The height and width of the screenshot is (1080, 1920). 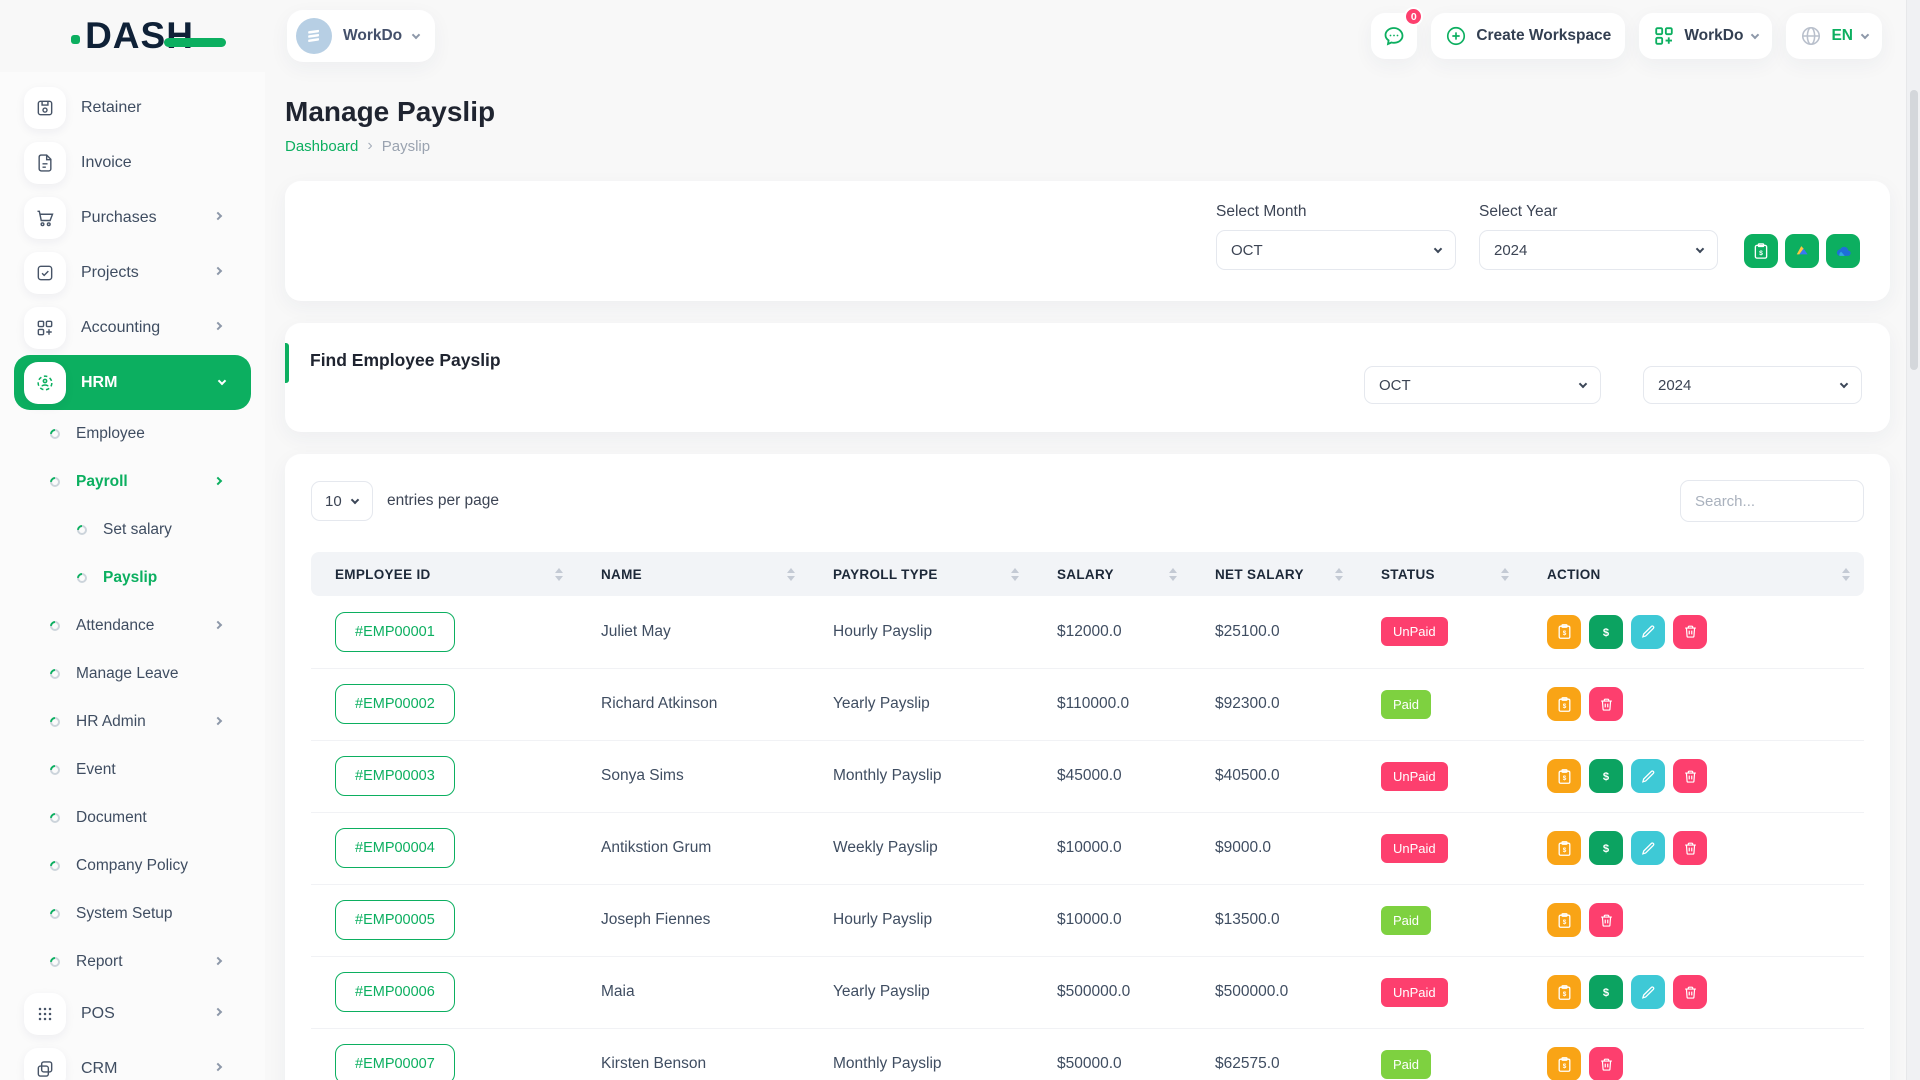 What do you see at coordinates (342, 501) in the screenshot?
I see `page-size-select: 10` at bounding box center [342, 501].